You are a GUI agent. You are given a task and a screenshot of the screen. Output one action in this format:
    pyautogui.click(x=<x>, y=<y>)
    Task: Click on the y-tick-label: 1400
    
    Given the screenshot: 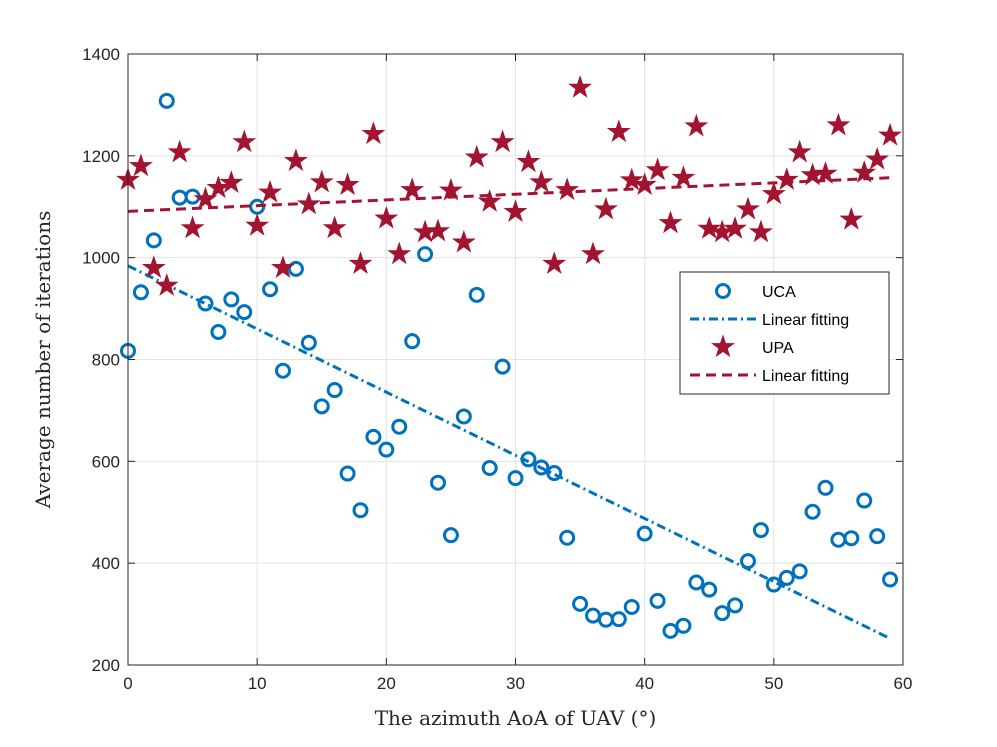 What is the action you would take?
    pyautogui.click(x=101, y=54)
    